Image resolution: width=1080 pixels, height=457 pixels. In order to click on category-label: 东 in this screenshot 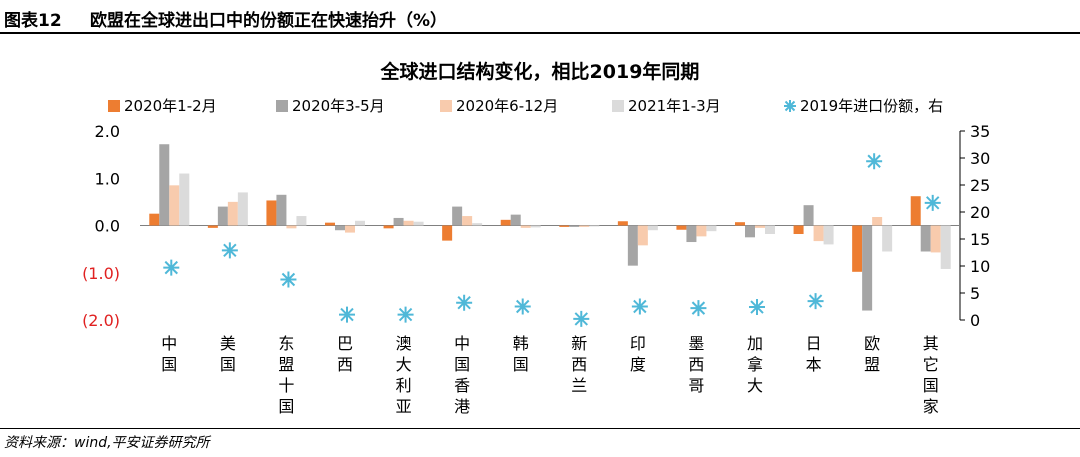, I will do `click(286, 343)`.